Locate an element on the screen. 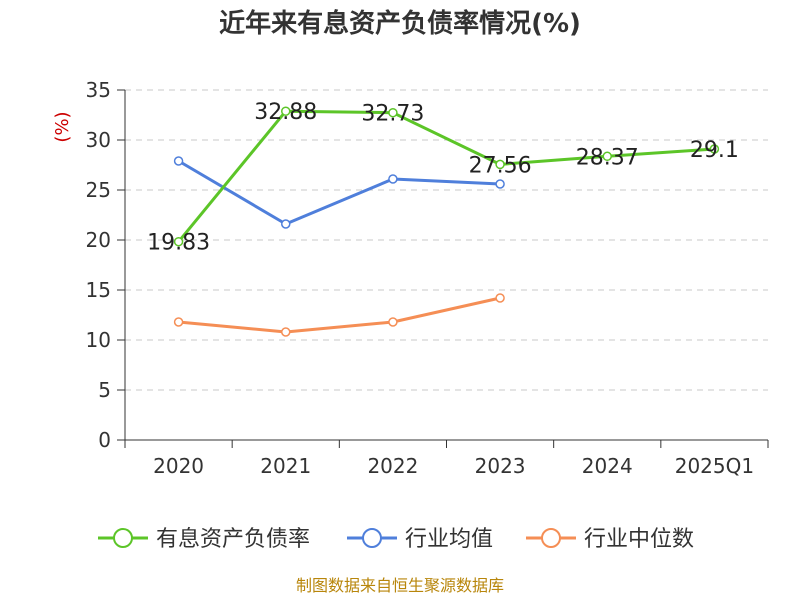  data-label: 19.83 is located at coordinates (178, 243).